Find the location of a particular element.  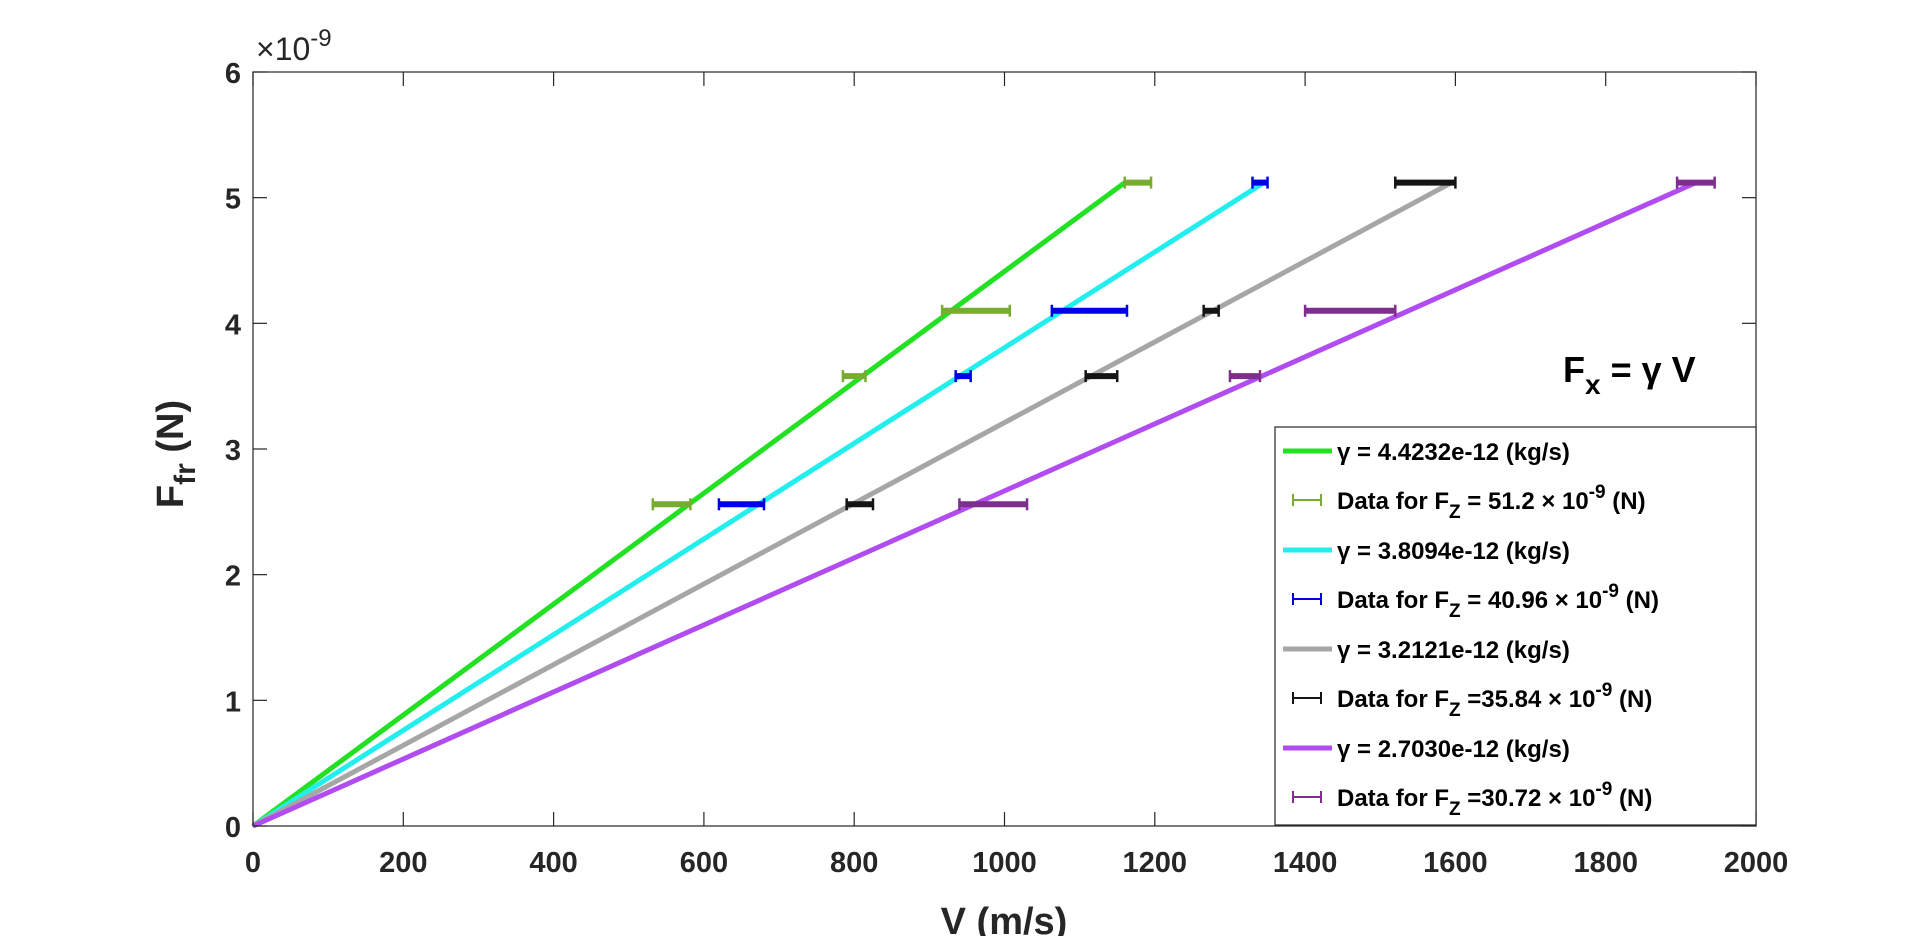

legend-data-label: Data for FZ =35.84 × 10-9 (N) is located at coordinates (1494, 700).